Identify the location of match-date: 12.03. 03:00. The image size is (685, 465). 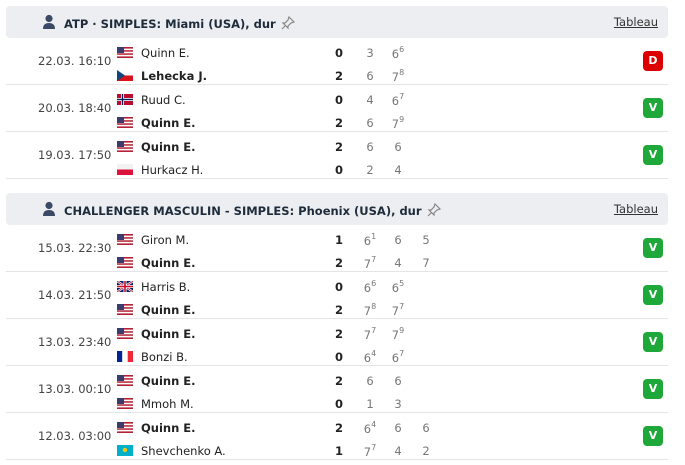
(75, 436).